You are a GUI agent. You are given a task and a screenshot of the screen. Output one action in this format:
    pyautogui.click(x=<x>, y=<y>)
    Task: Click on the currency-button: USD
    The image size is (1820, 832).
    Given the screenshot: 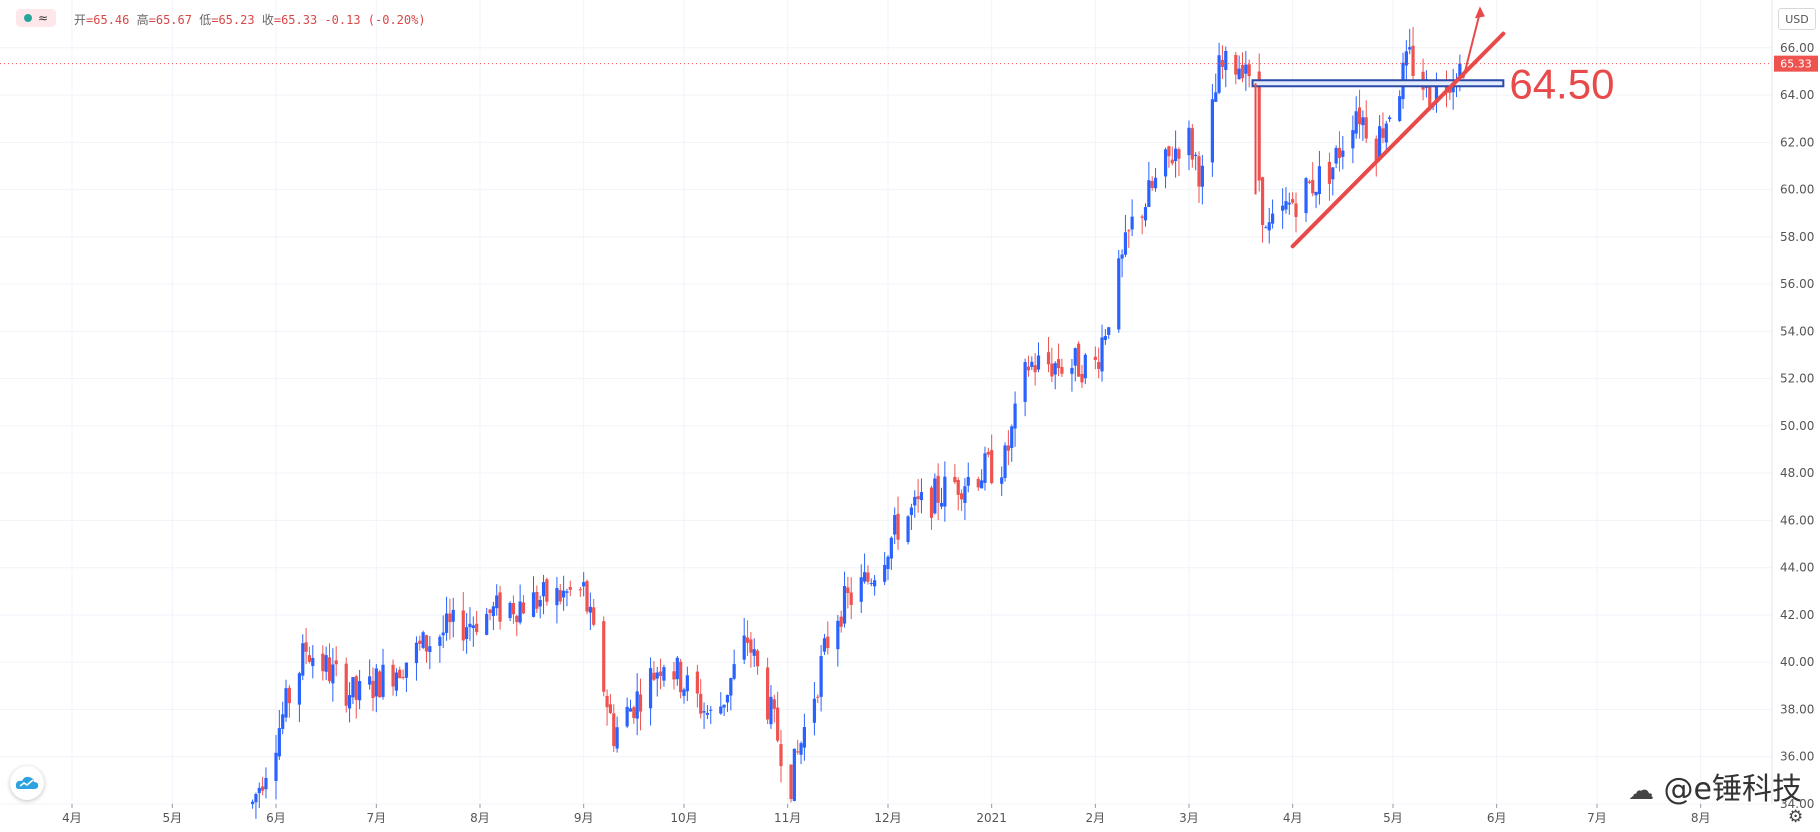 What is the action you would take?
    pyautogui.click(x=1797, y=19)
    